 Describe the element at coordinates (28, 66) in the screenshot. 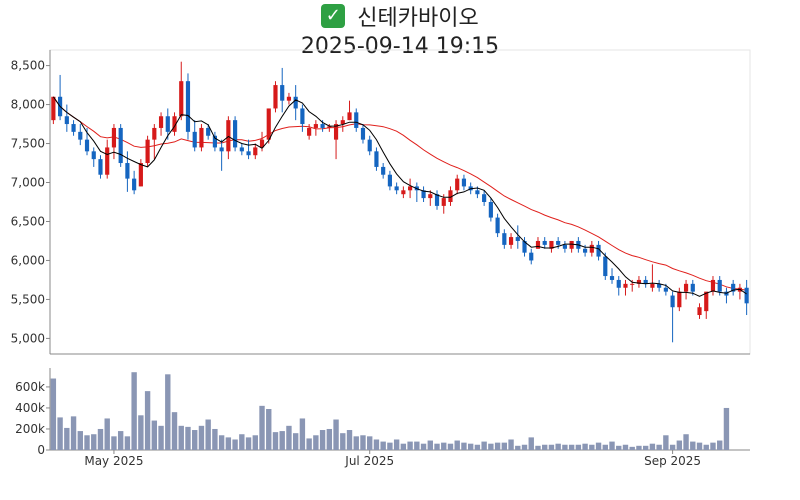

I see `price-tick-label: 8,500` at that location.